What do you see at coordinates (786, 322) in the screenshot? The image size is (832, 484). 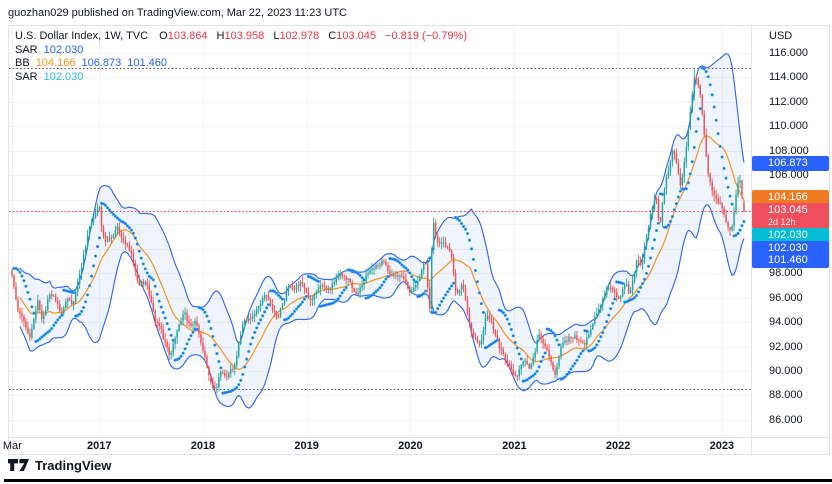 I see `price-tick-94.000: 94.000` at bounding box center [786, 322].